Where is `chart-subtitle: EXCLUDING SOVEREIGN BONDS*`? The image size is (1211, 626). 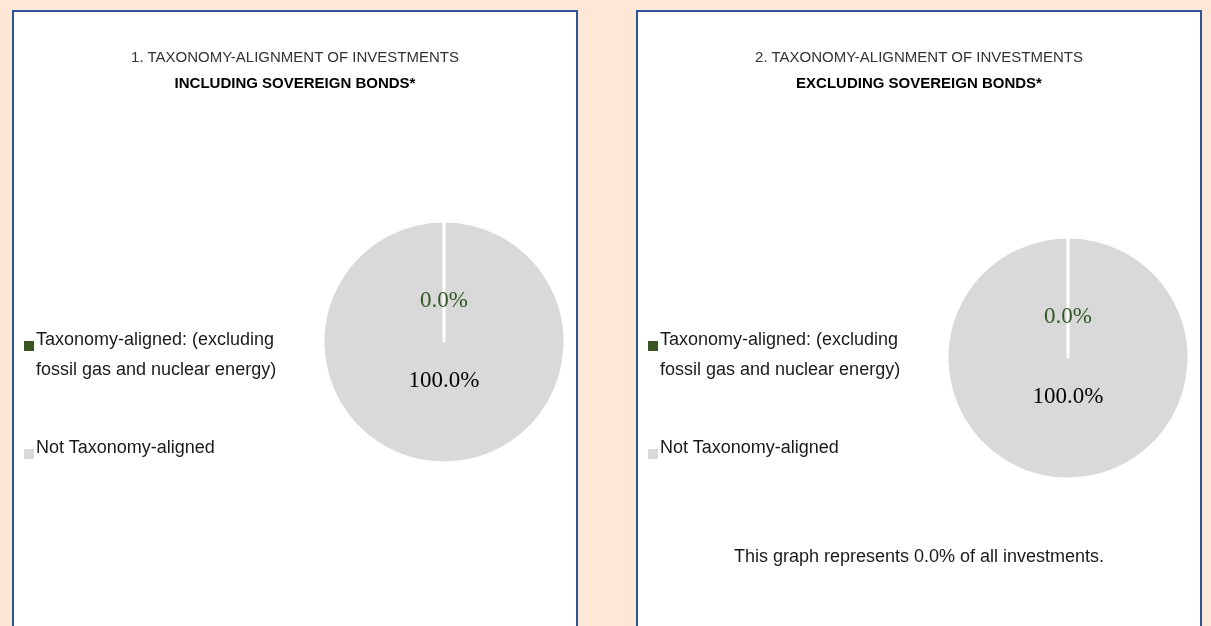 chart-subtitle: EXCLUDING SOVEREIGN BONDS* is located at coordinates (919, 82).